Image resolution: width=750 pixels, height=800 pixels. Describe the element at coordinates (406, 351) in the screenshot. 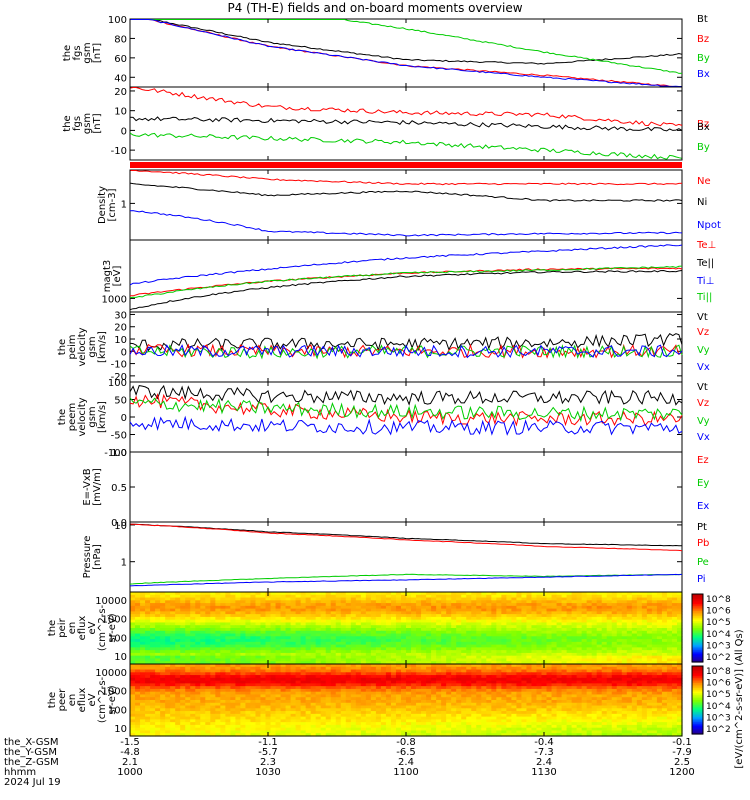

I see `peim_velocity-series-vz` at that location.